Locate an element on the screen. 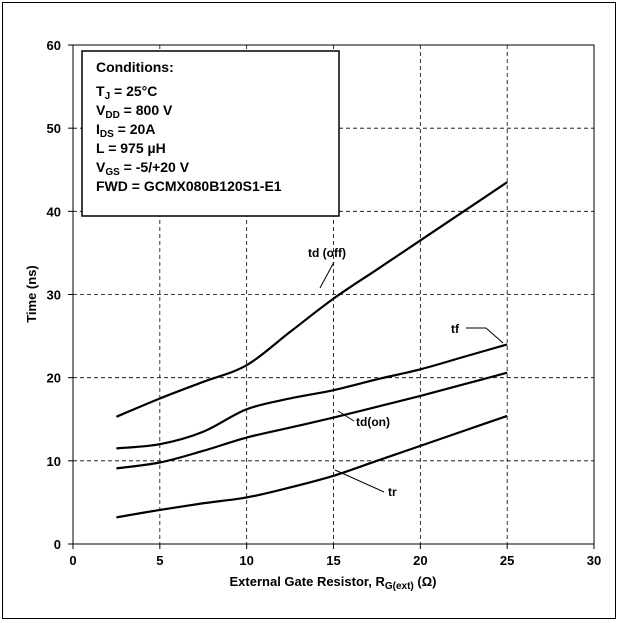  series-line-tr is located at coordinates (312, 466).